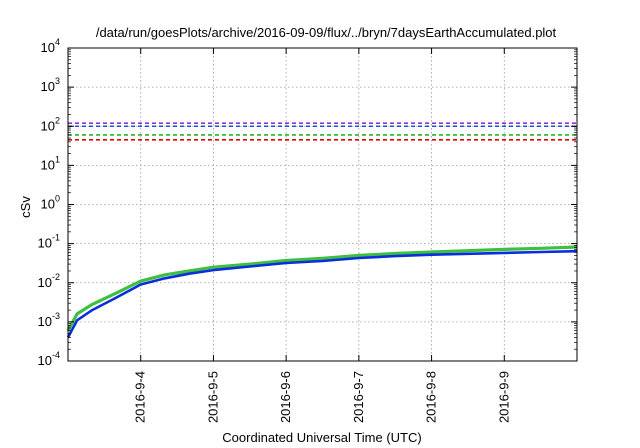 This screenshot has height=448, width=640. Describe the element at coordinates (25, 207) in the screenshot. I see `y-axis-label: cSv` at that location.